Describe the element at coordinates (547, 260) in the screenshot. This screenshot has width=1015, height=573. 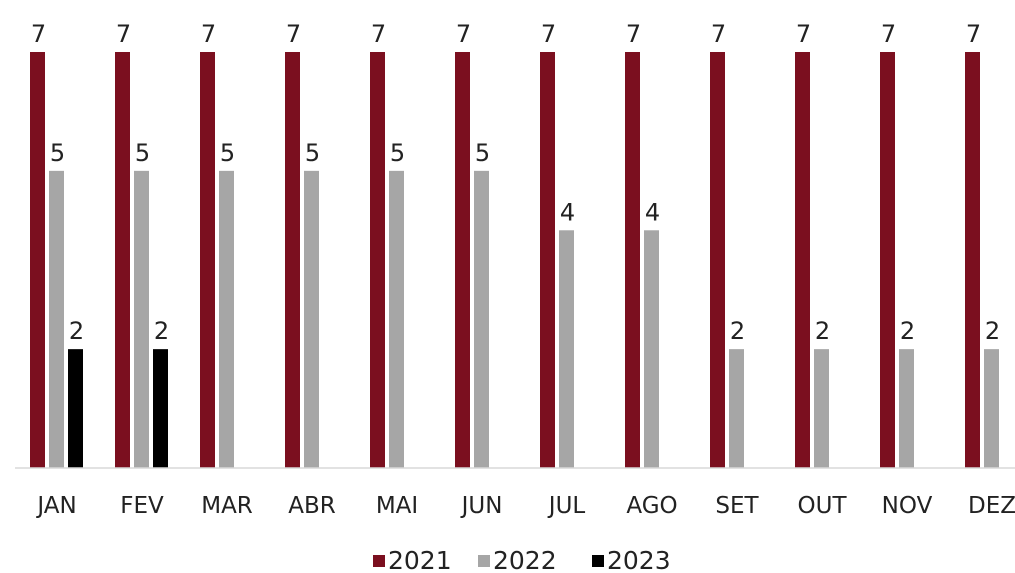
I see `bar-2021-jul` at that location.